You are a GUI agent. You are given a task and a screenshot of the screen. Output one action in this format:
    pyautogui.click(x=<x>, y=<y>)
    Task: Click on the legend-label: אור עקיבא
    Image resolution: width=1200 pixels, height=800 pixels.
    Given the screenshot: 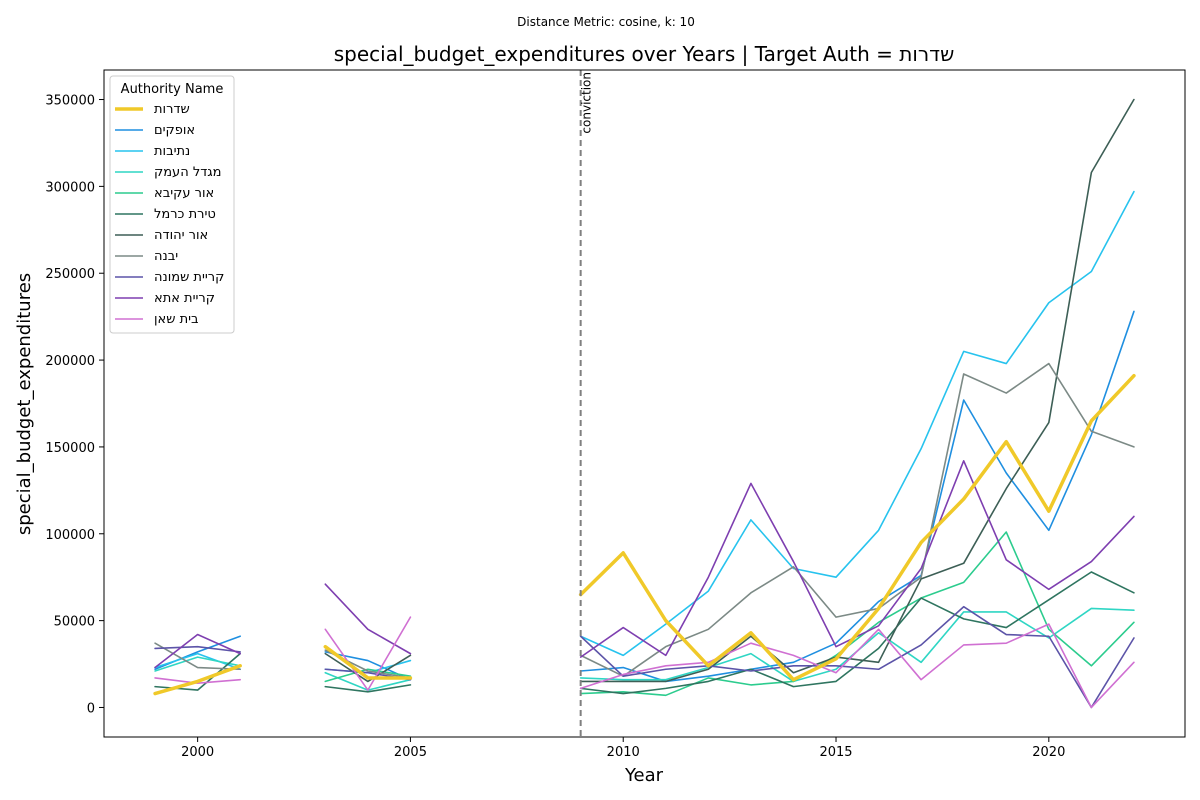 What is the action you would take?
    pyautogui.click(x=184, y=193)
    